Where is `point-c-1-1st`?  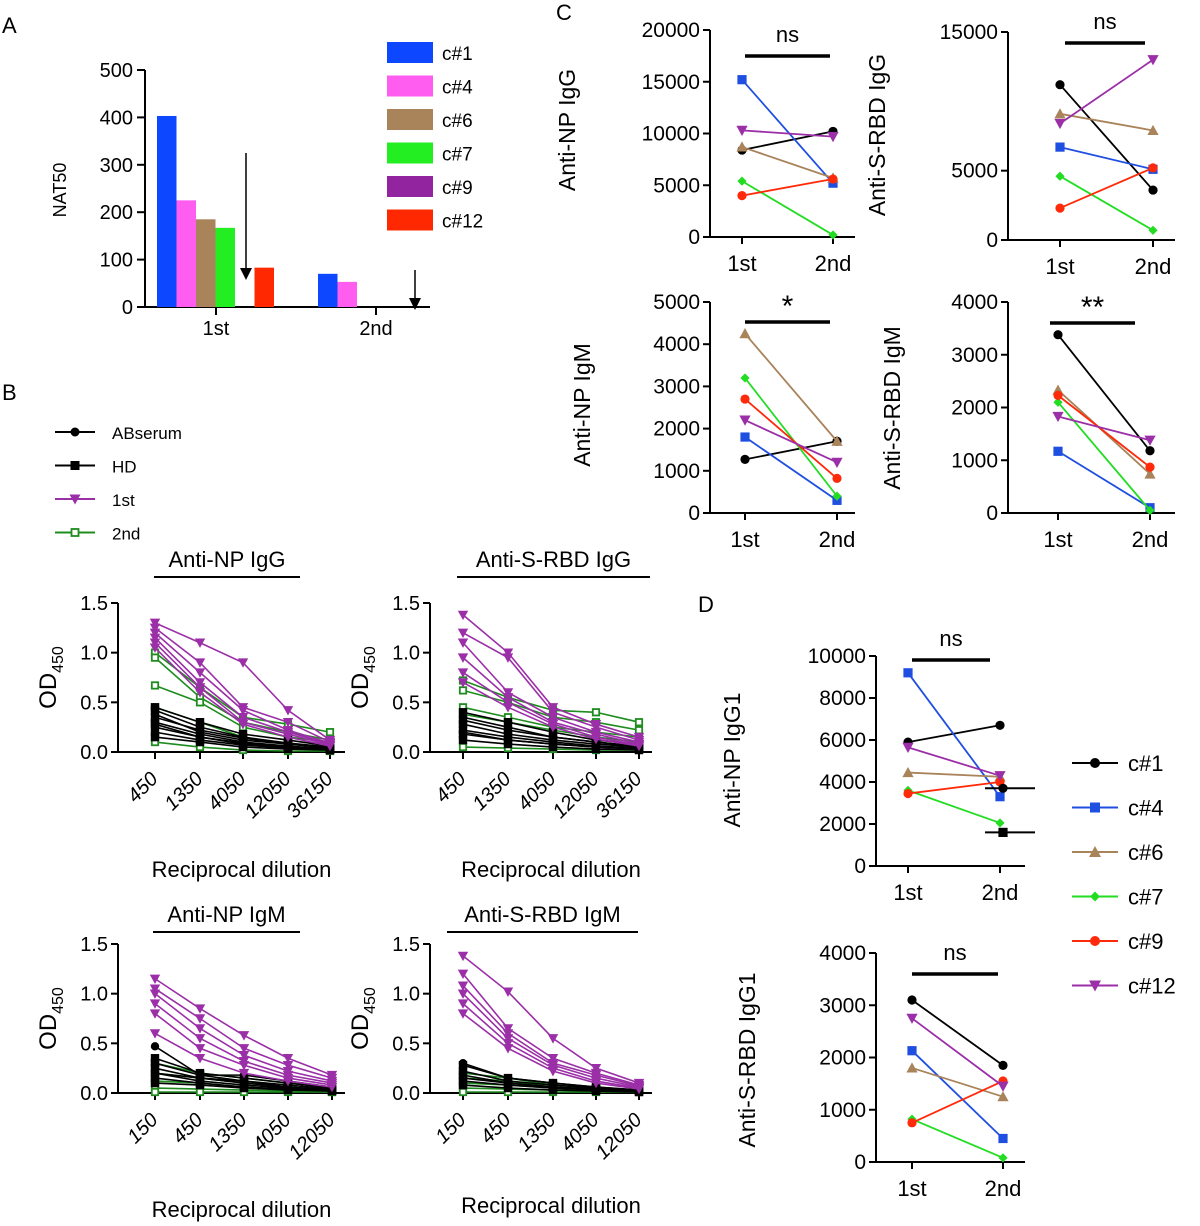 point-c-1-1st is located at coordinates (912, 1000).